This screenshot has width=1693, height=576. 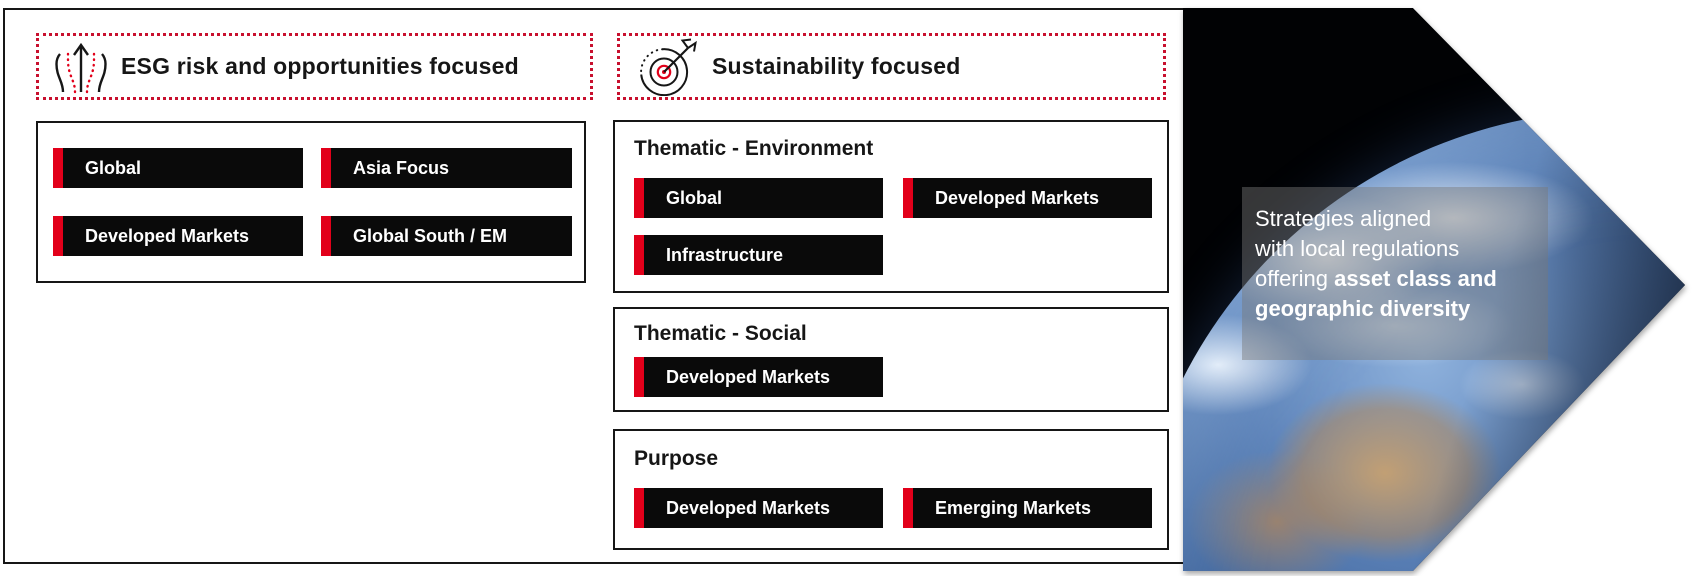 What do you see at coordinates (451, 168) in the screenshot?
I see `tag-label: Asia Focus` at bounding box center [451, 168].